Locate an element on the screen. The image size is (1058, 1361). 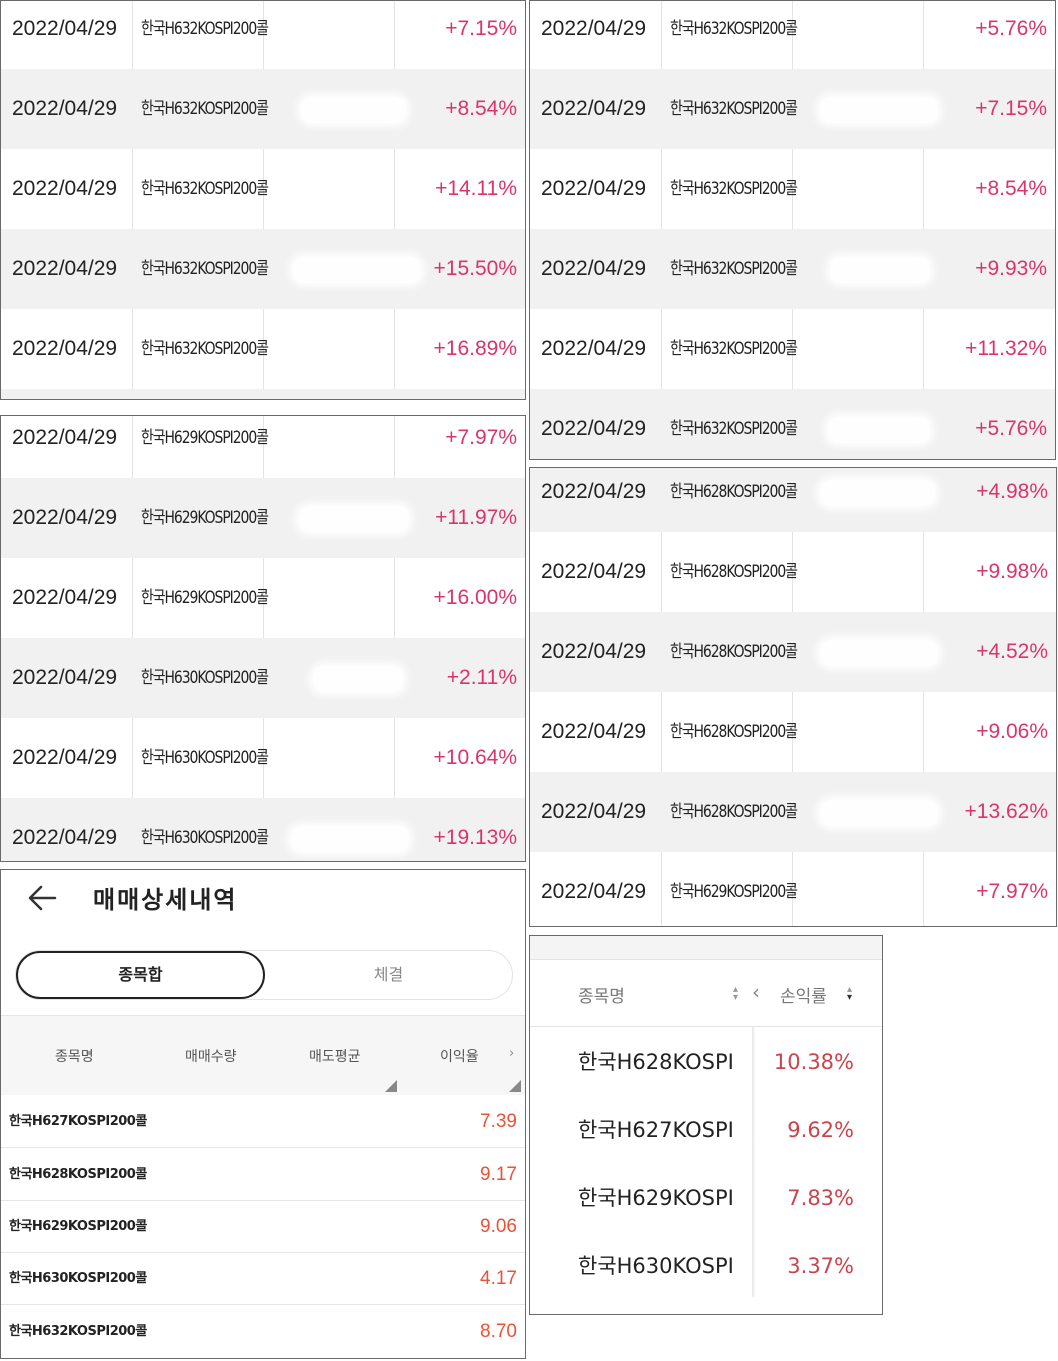
table-row: 한국H629KOSPI 7.83% is located at coordinates (706, 1198).